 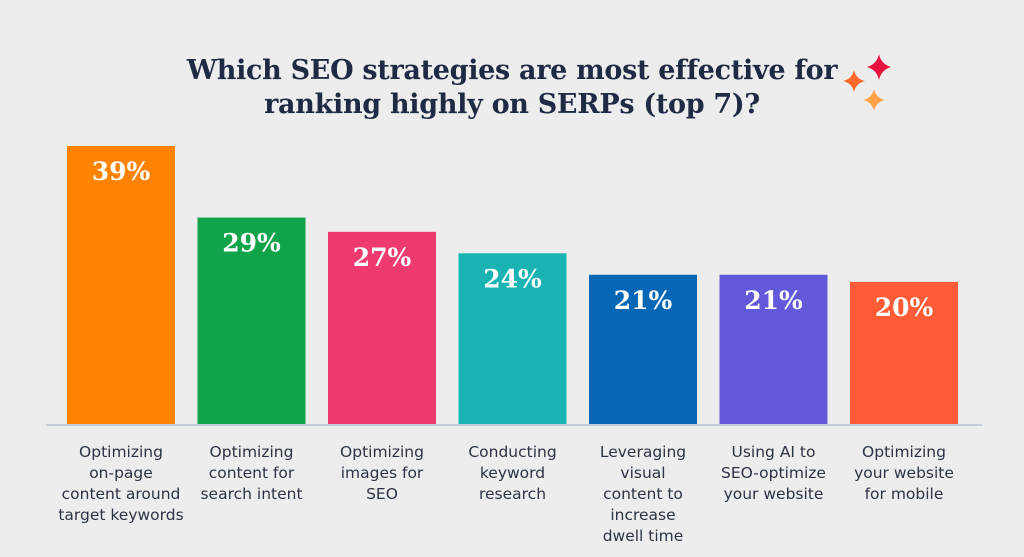 What do you see at coordinates (512, 473) in the screenshot?
I see `category-label-4-line-2: keyword` at bounding box center [512, 473].